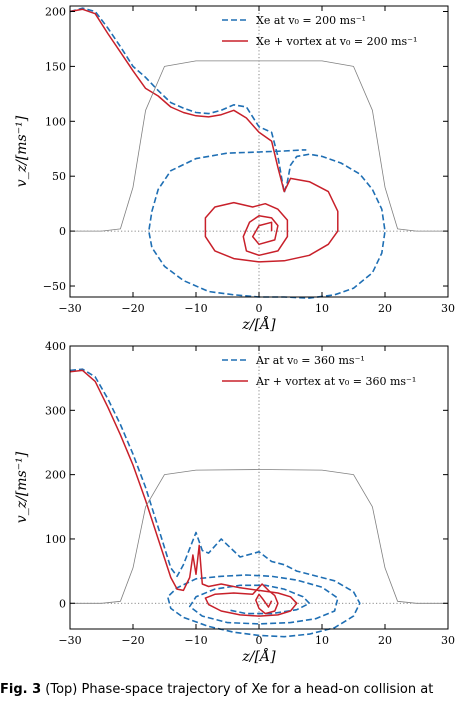 The image size is (474, 701). Describe the element at coordinates (54, 286) in the screenshot. I see `y-tick-label: −50` at that location.